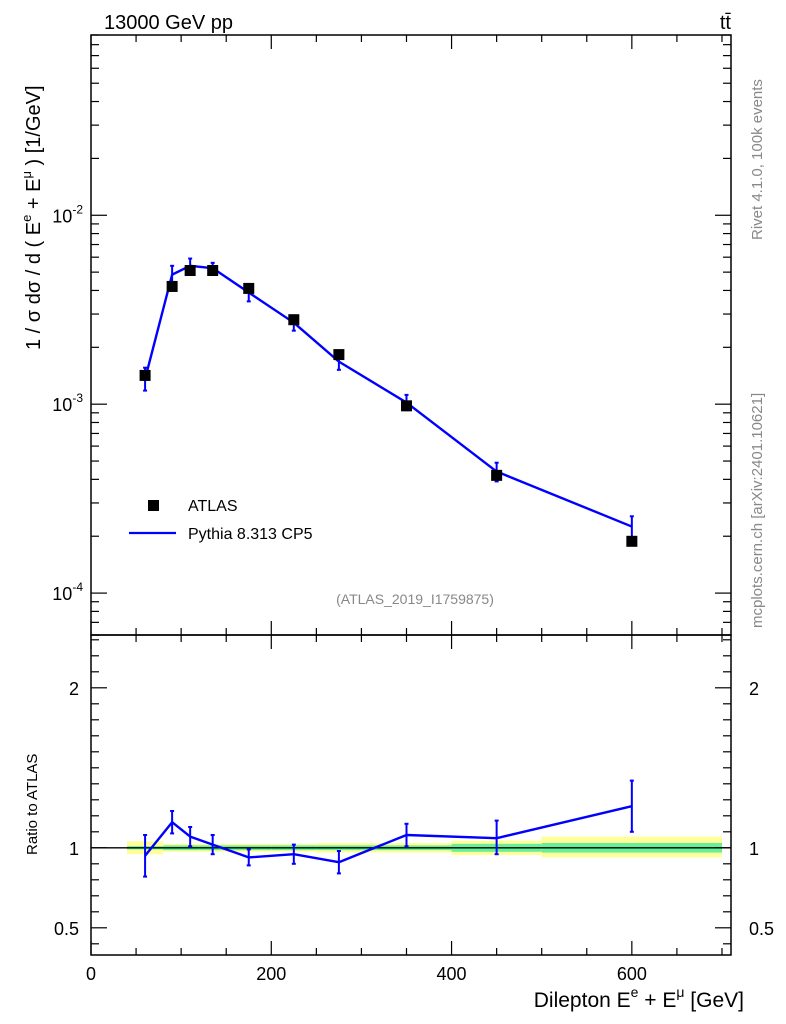  I want to click on y-tick-label-1e-4: 10⁻⁴, so click(67, 592).